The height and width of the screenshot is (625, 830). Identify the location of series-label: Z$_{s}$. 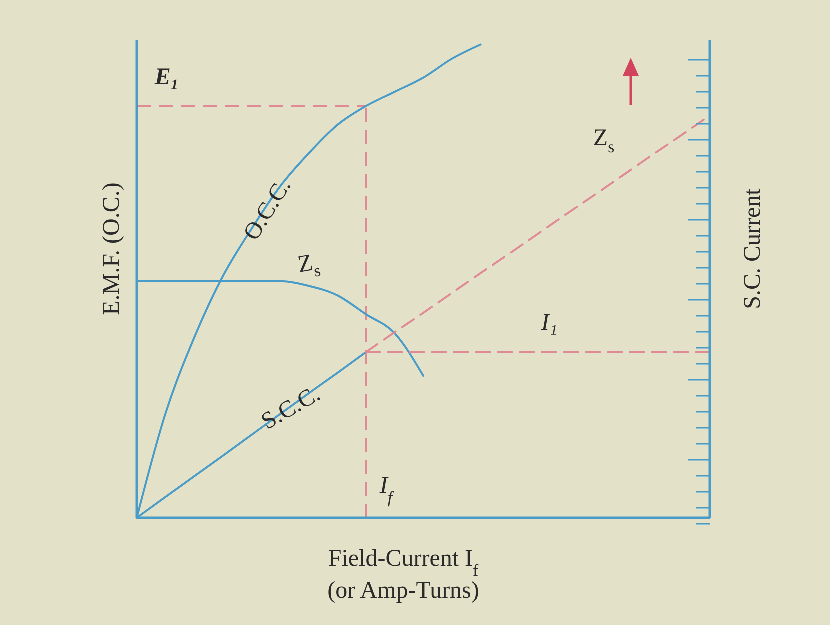
(604, 140).